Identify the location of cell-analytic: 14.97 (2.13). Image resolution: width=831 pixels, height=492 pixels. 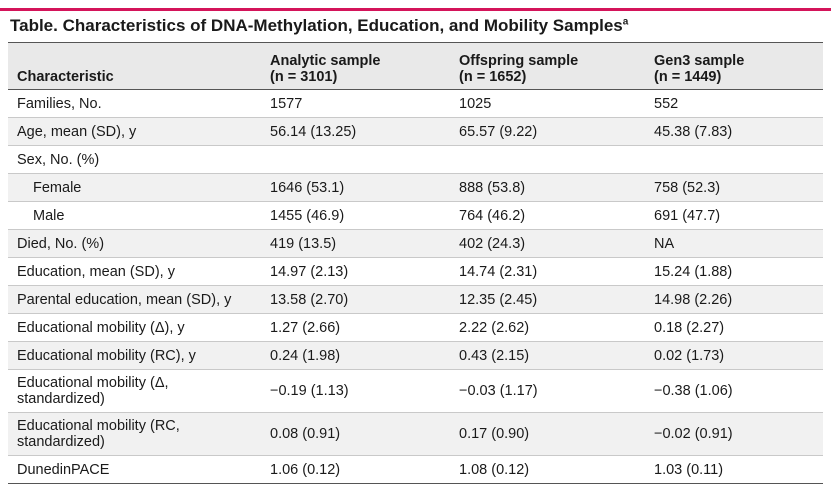
(309, 271).